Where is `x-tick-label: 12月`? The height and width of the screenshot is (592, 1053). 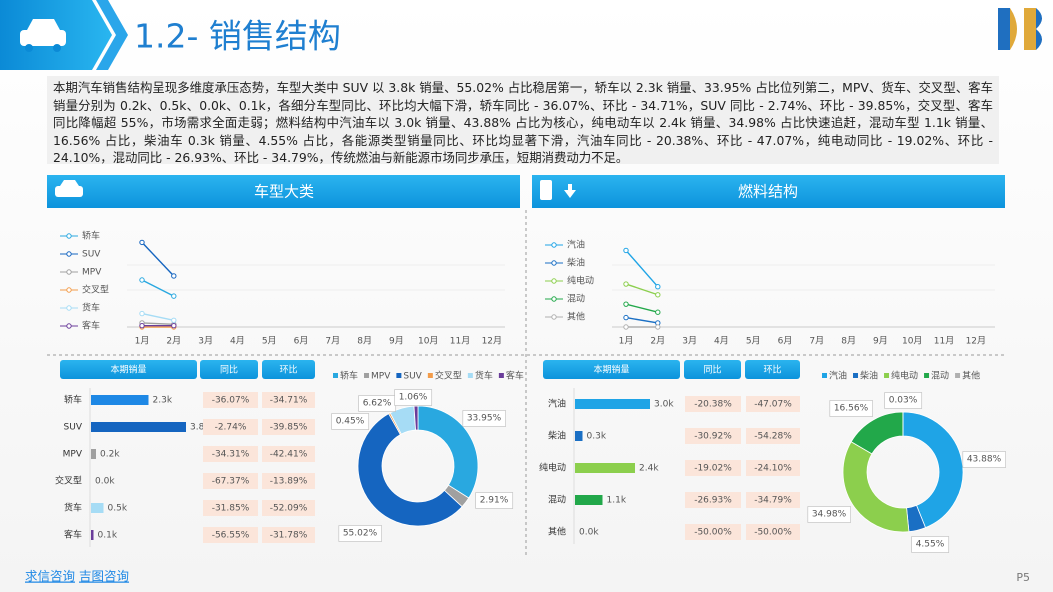
x-tick-label: 12月 is located at coordinates (976, 341).